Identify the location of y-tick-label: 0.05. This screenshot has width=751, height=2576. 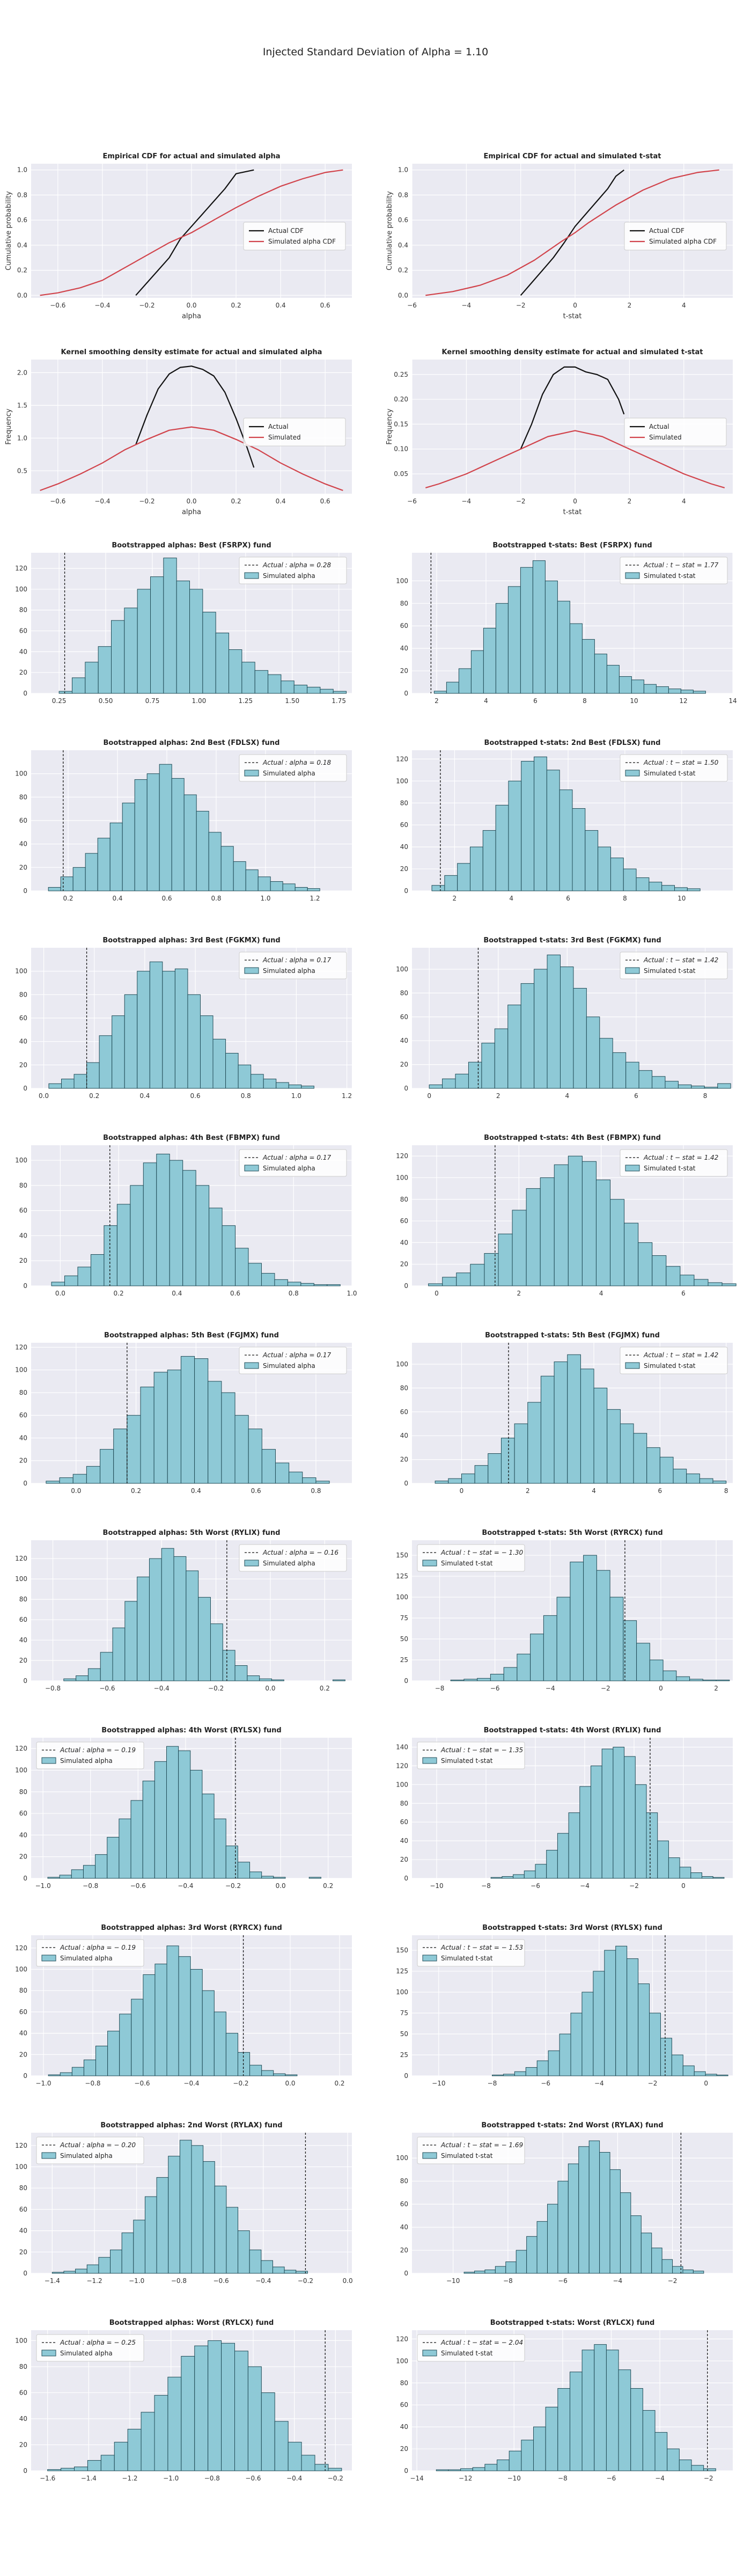
(401, 474).